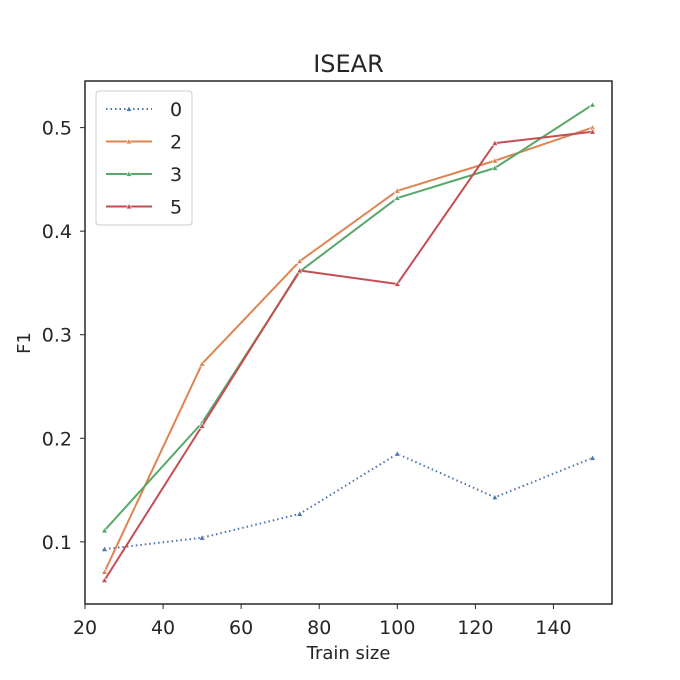 The height and width of the screenshot is (680, 680). Describe the element at coordinates (163, 628) in the screenshot. I see `x-tick-label: 40` at that location.